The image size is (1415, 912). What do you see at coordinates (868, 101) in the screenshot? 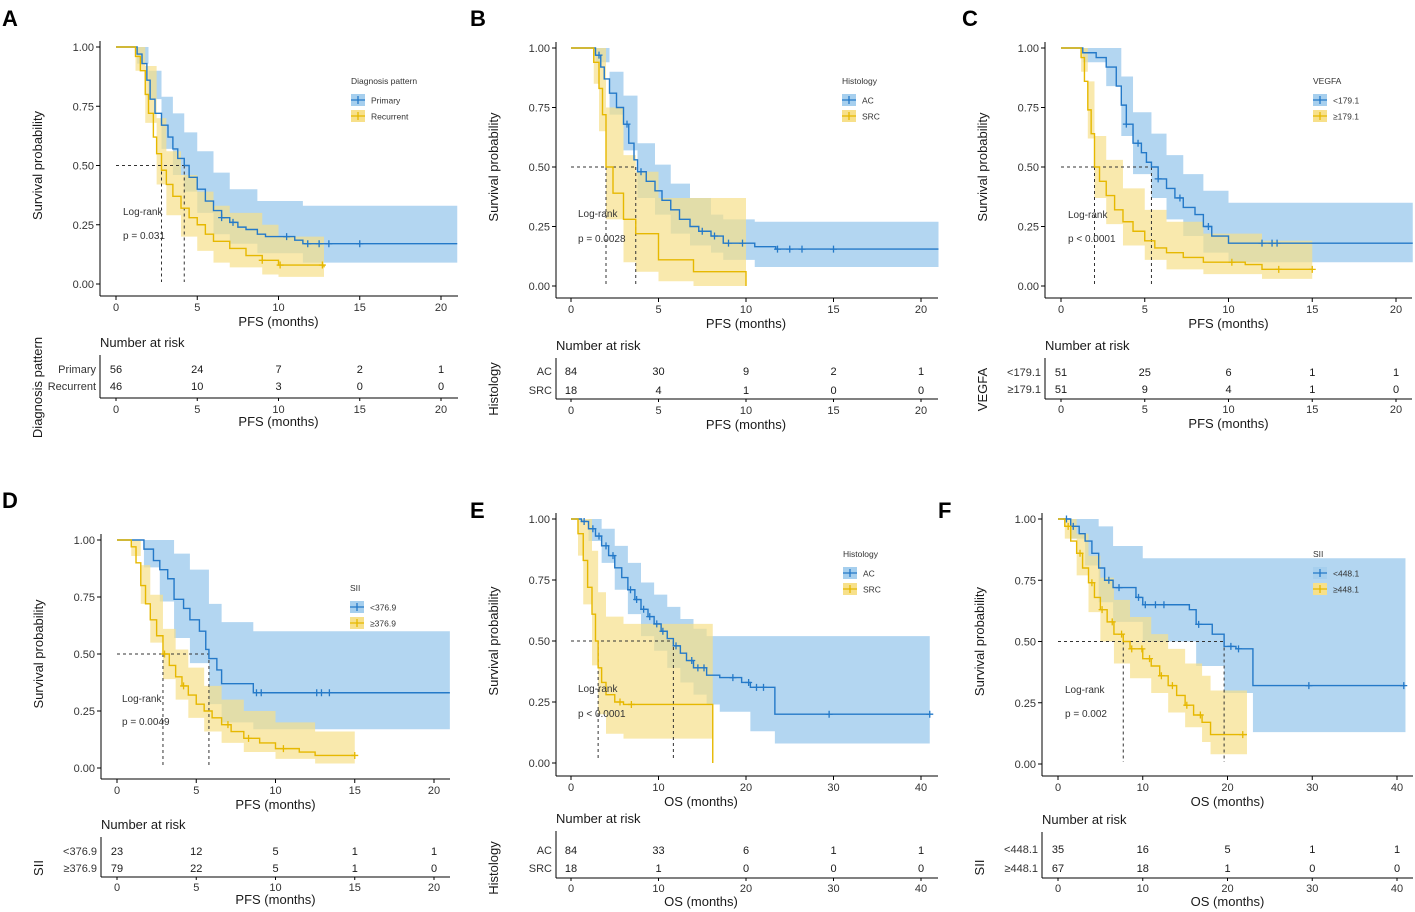
I see `legend-label-1: AC` at bounding box center [868, 101].